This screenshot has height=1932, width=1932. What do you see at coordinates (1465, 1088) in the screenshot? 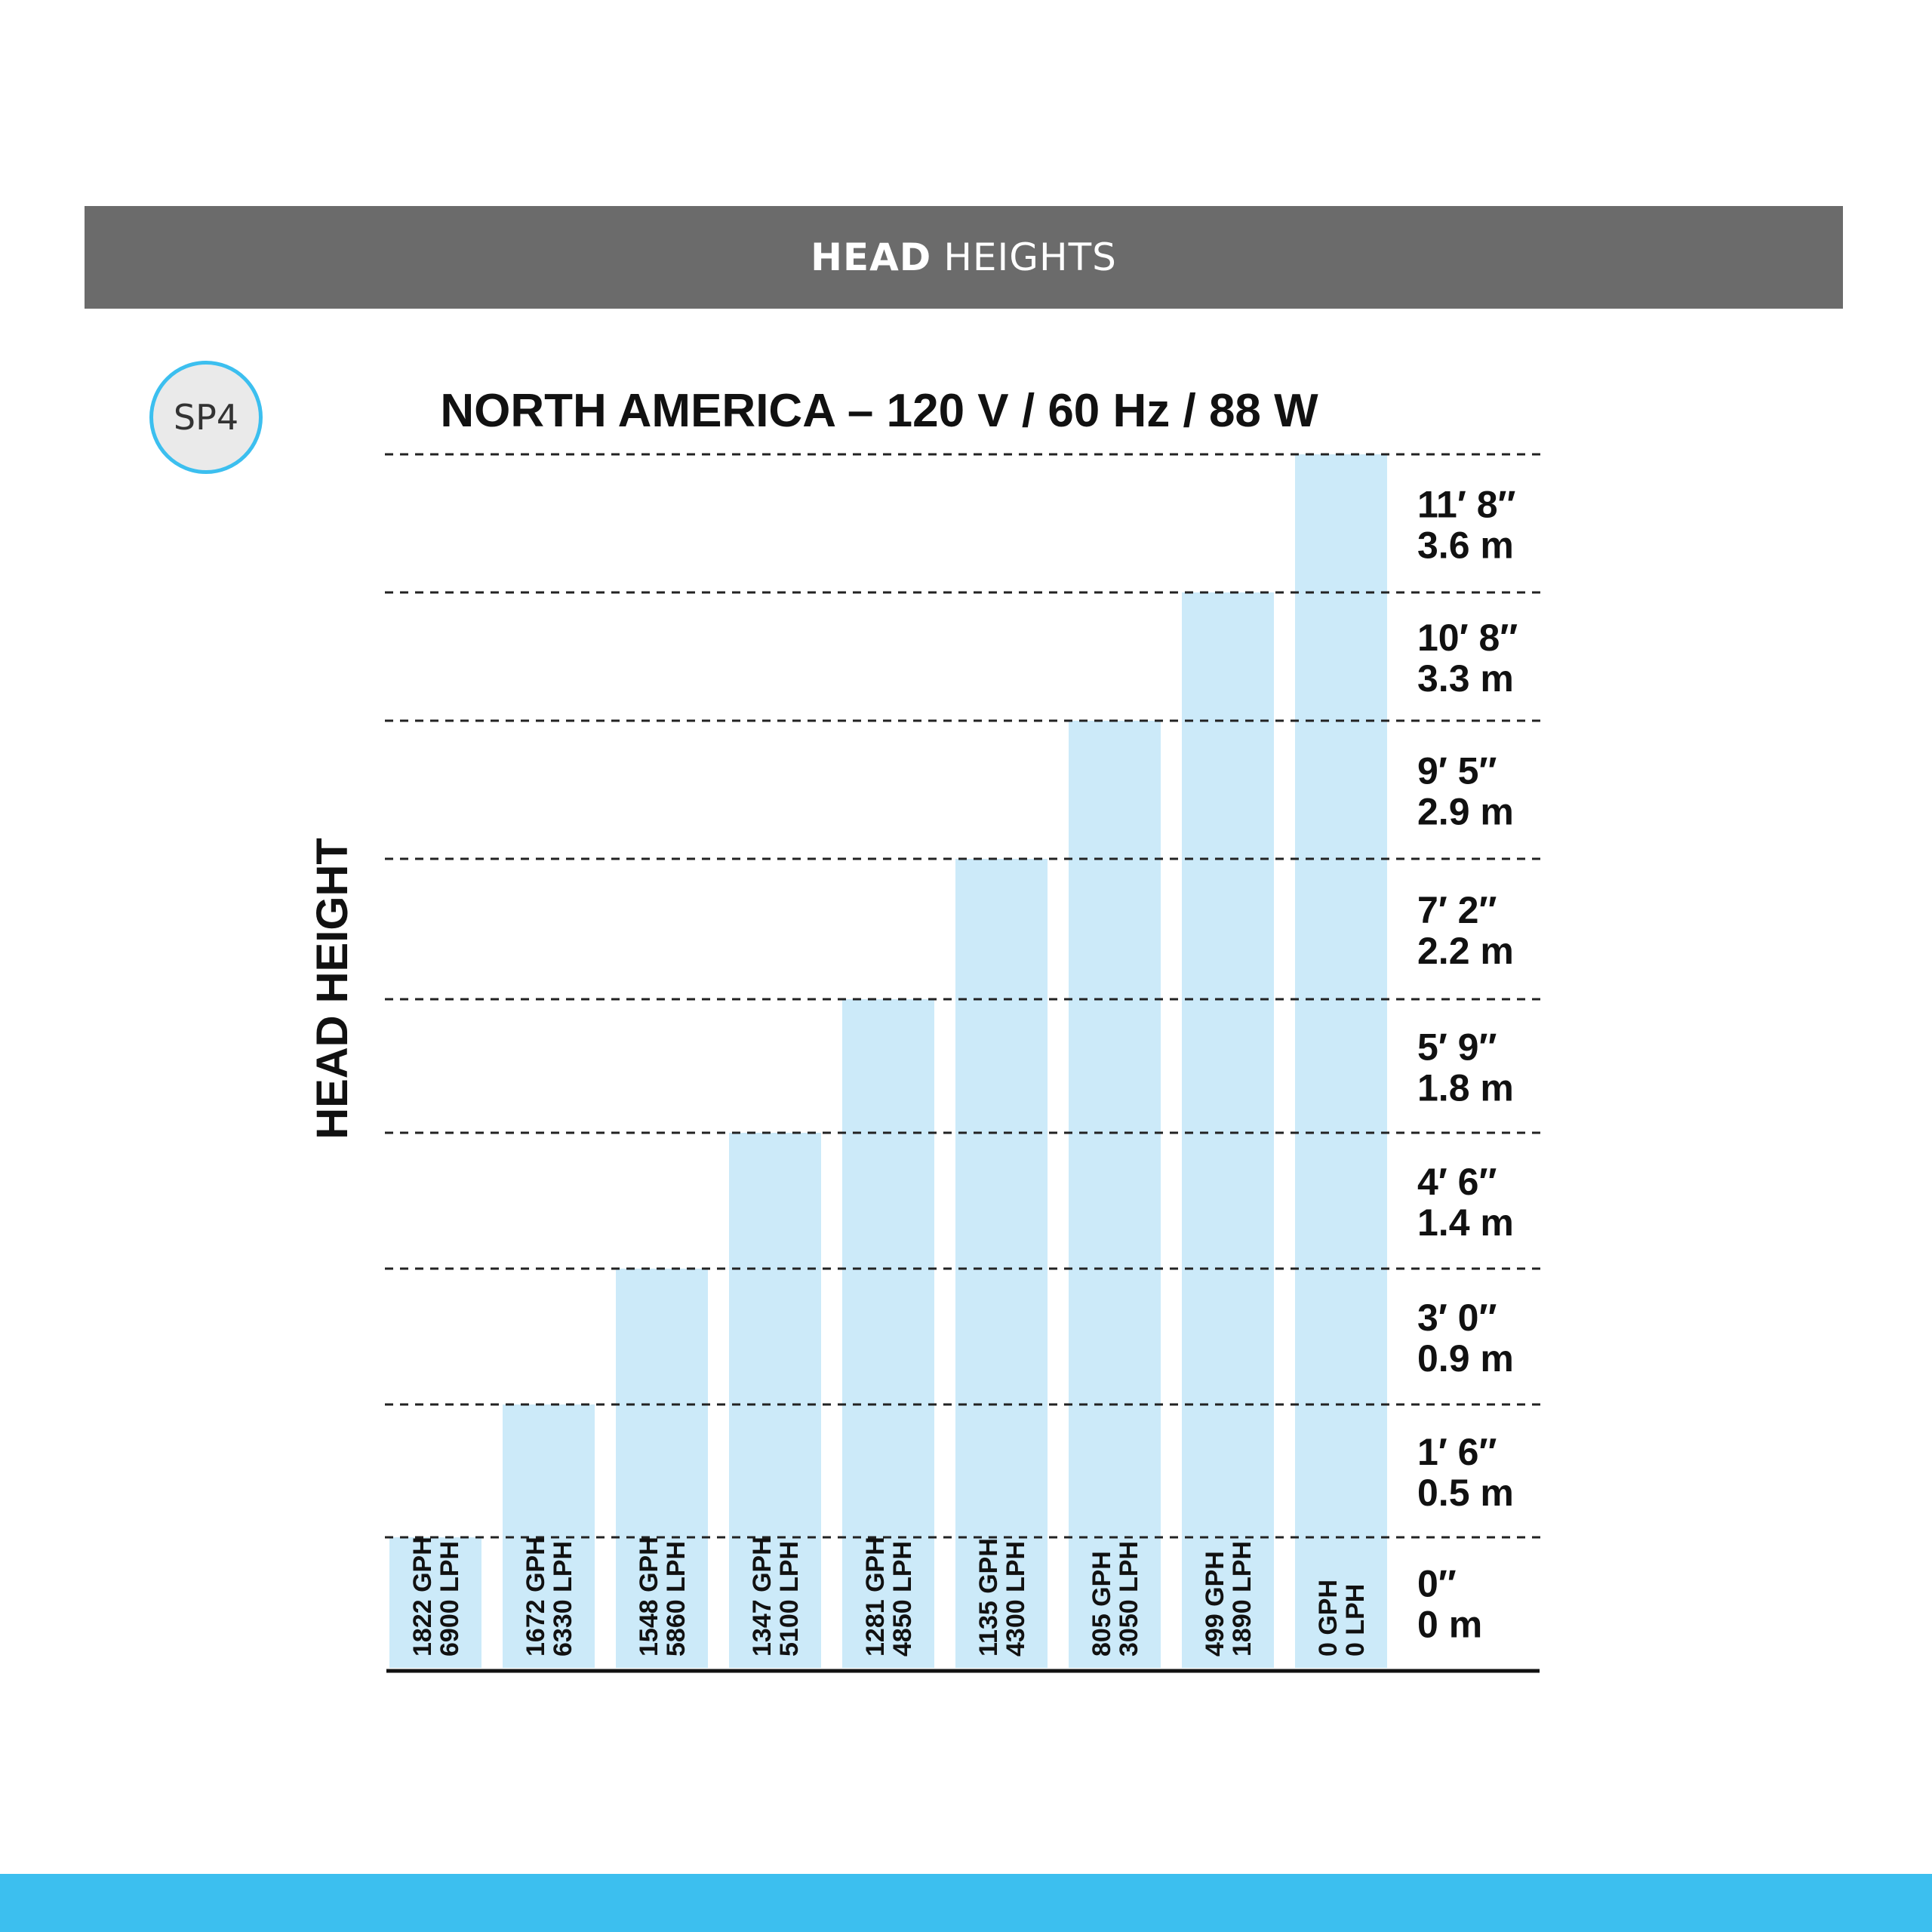
I see `y-tick-m: 1.8 m` at bounding box center [1465, 1088].